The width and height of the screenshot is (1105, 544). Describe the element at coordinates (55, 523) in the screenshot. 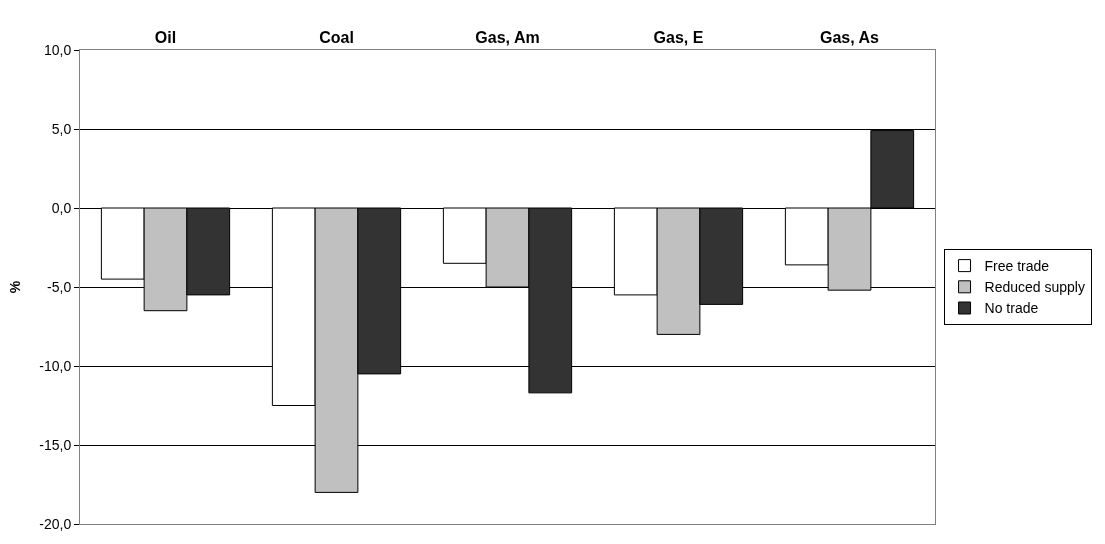

I see `y-tick-label: -20,0` at that location.